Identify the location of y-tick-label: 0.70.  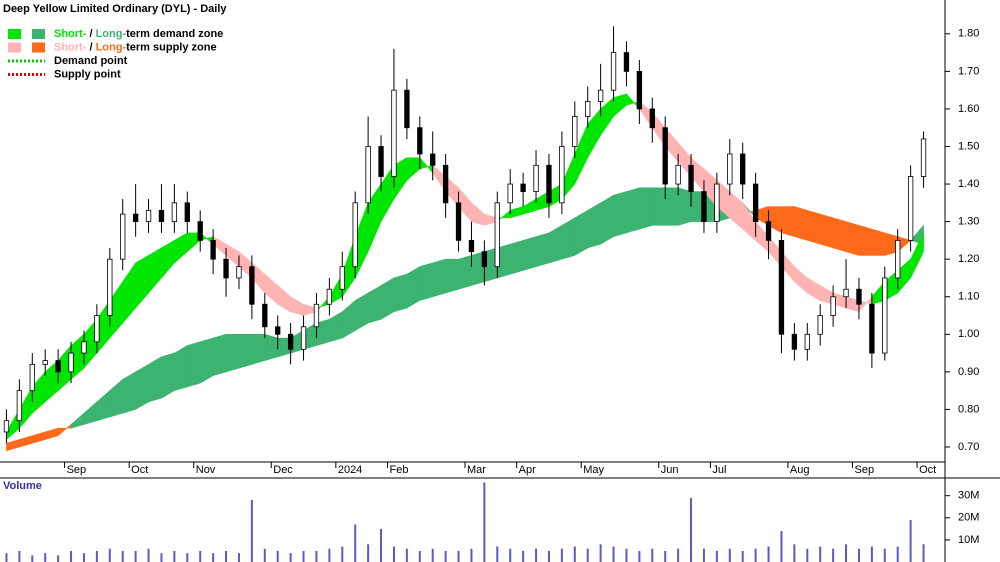
(968, 447).